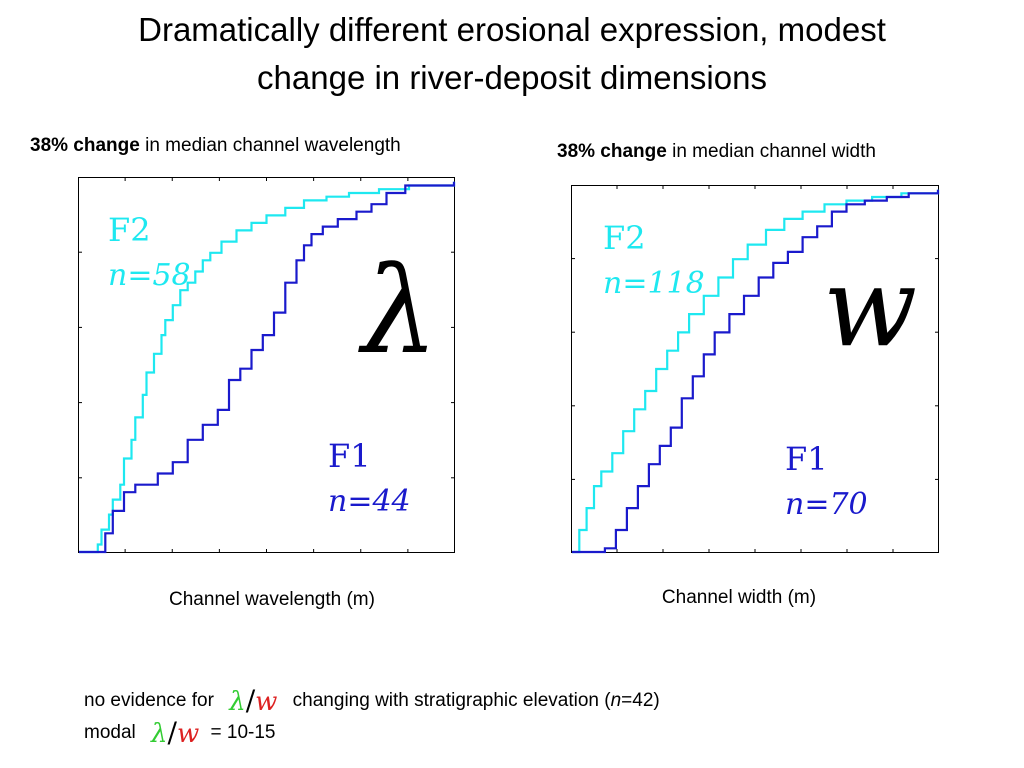  What do you see at coordinates (616, 700) in the screenshot?
I see `footer-n-italic: n` at bounding box center [616, 700].